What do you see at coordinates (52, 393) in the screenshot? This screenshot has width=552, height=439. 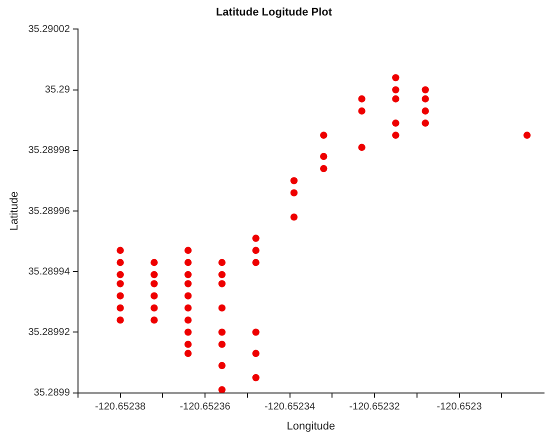 I see `y-tick-label: 35.2899` at bounding box center [52, 393].